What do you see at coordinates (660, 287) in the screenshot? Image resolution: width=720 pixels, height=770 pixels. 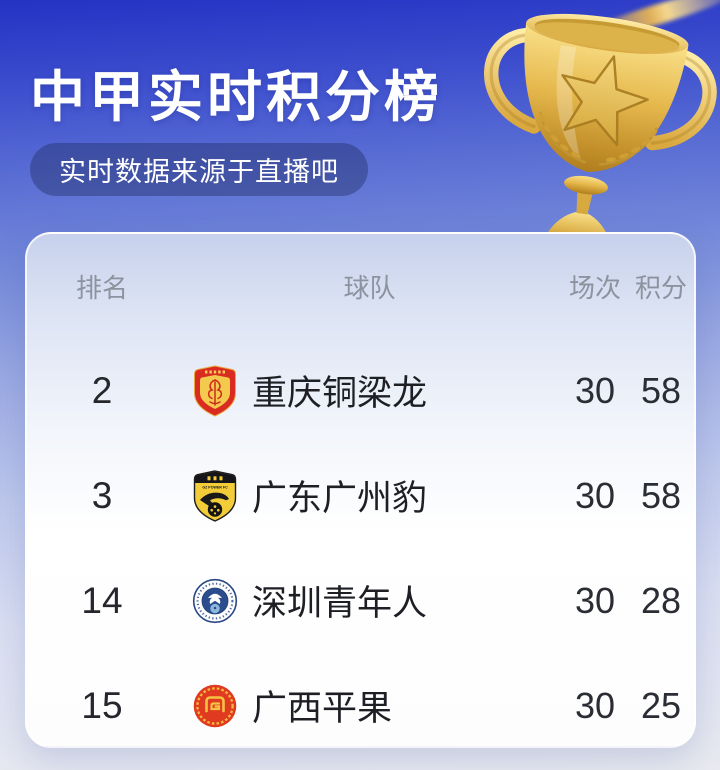 I see `column-header-points: 积分` at bounding box center [660, 287].